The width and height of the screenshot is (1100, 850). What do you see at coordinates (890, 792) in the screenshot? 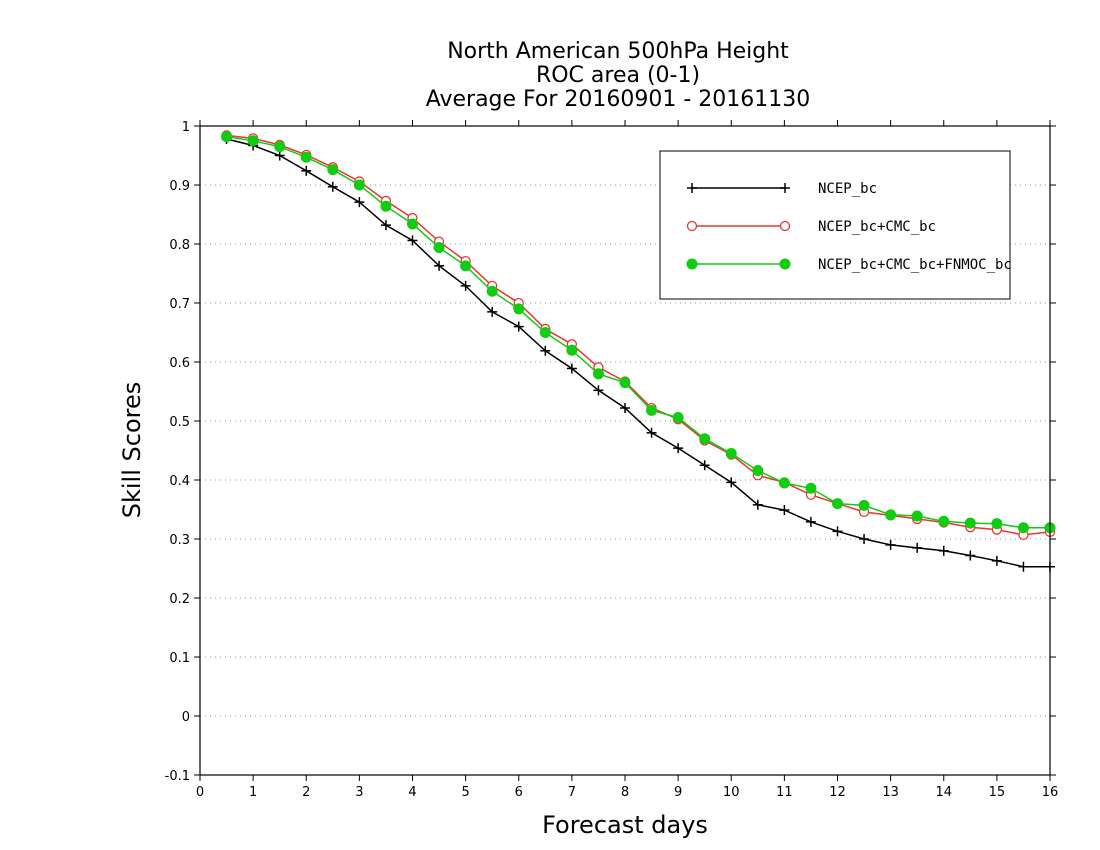
I see `x-tick-label: 13` at bounding box center [890, 792].